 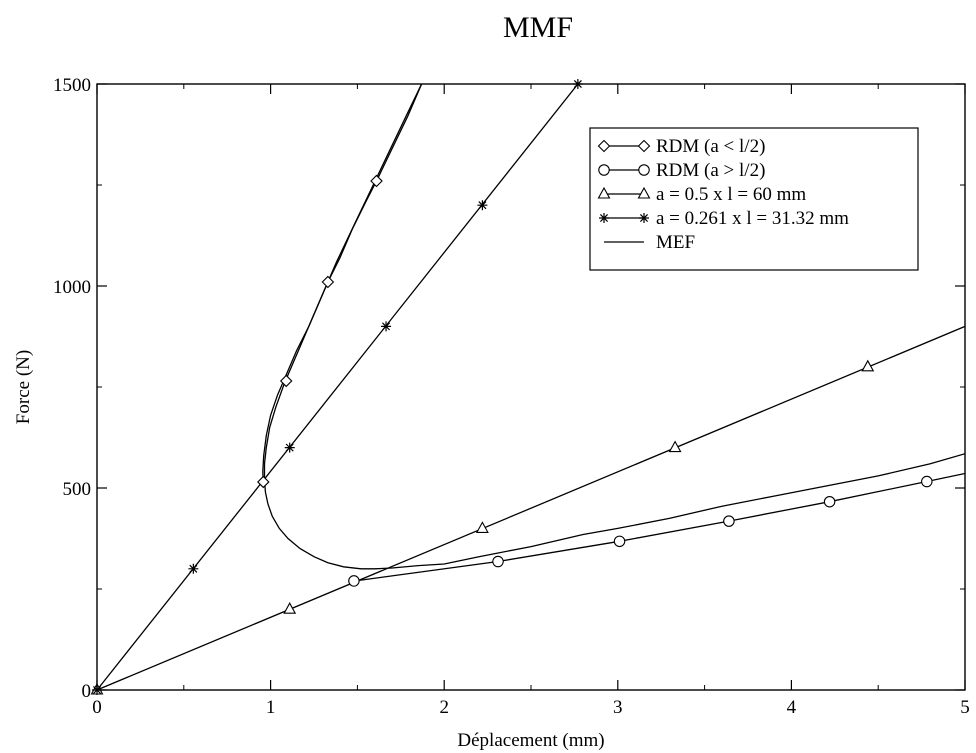 I want to click on chart-title: MMF, so click(x=538, y=27).